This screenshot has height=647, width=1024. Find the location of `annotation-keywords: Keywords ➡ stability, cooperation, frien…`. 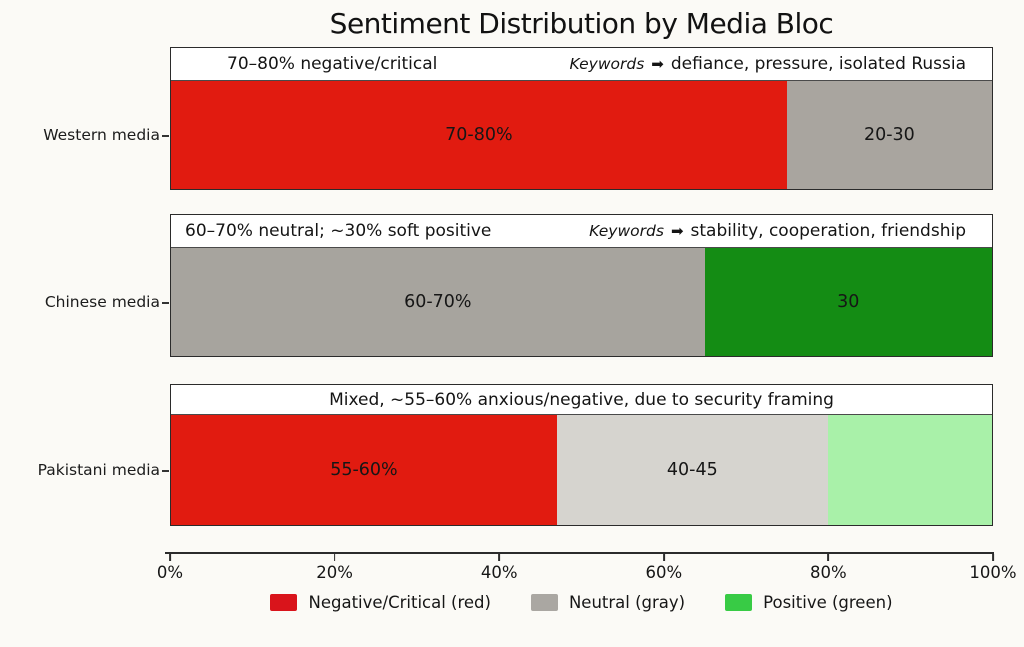

annotation-keywords: Keywords ➡ stability, cooperation, frien… is located at coordinates (777, 231).